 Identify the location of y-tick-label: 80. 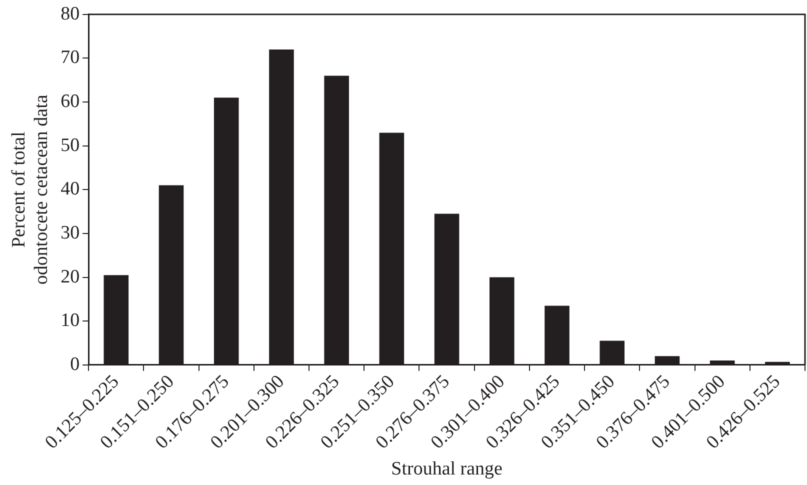
(70, 13).